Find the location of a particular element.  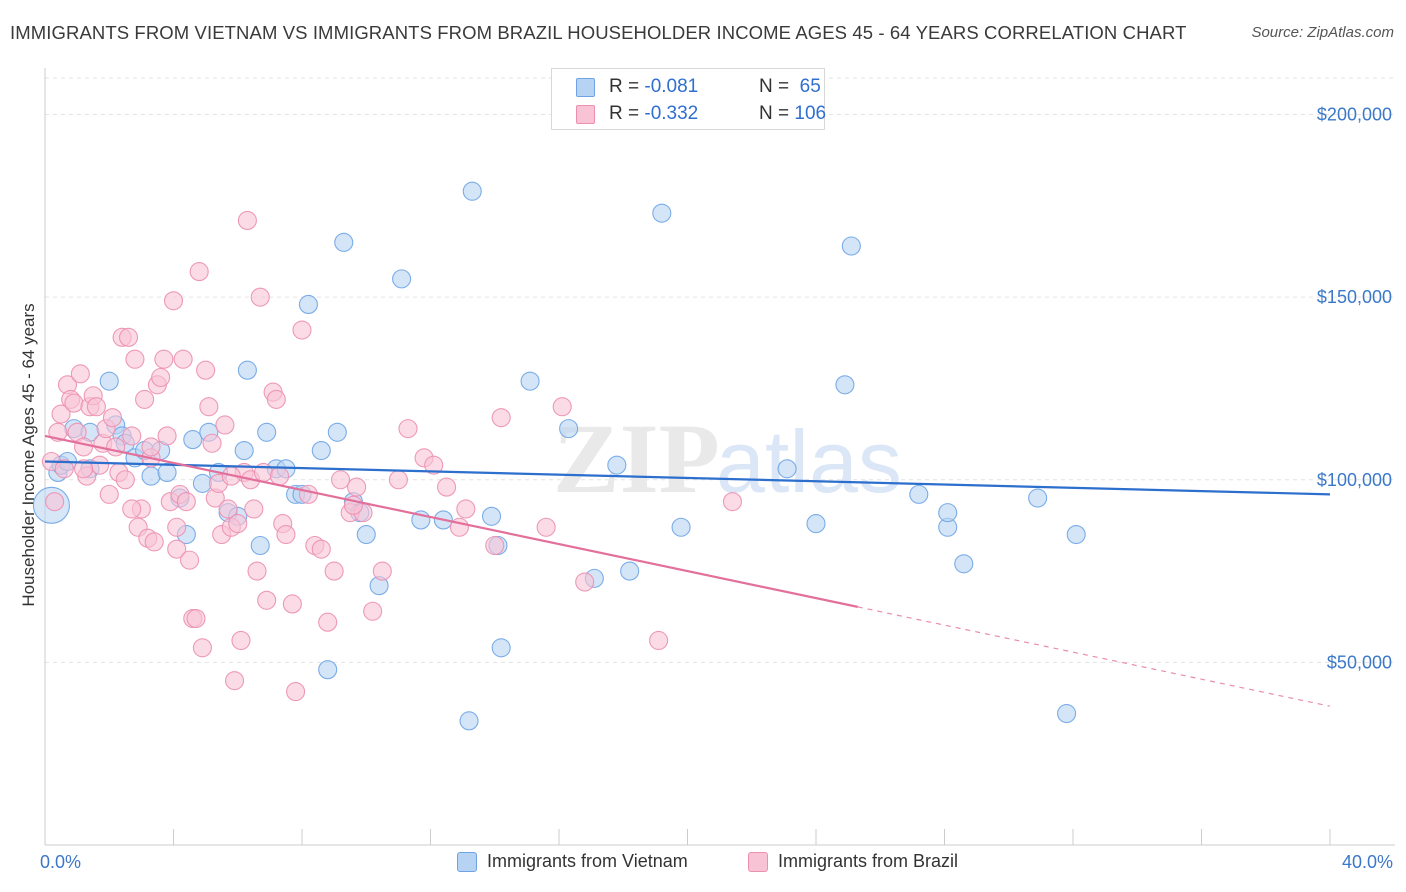

trend-line-brazil is located at coordinates (451, 521).